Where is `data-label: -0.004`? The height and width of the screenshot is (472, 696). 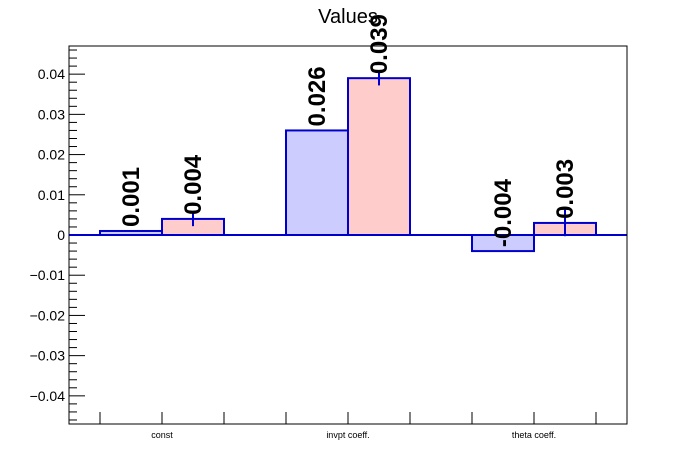
data-label: -0.004 is located at coordinates (503, 212).